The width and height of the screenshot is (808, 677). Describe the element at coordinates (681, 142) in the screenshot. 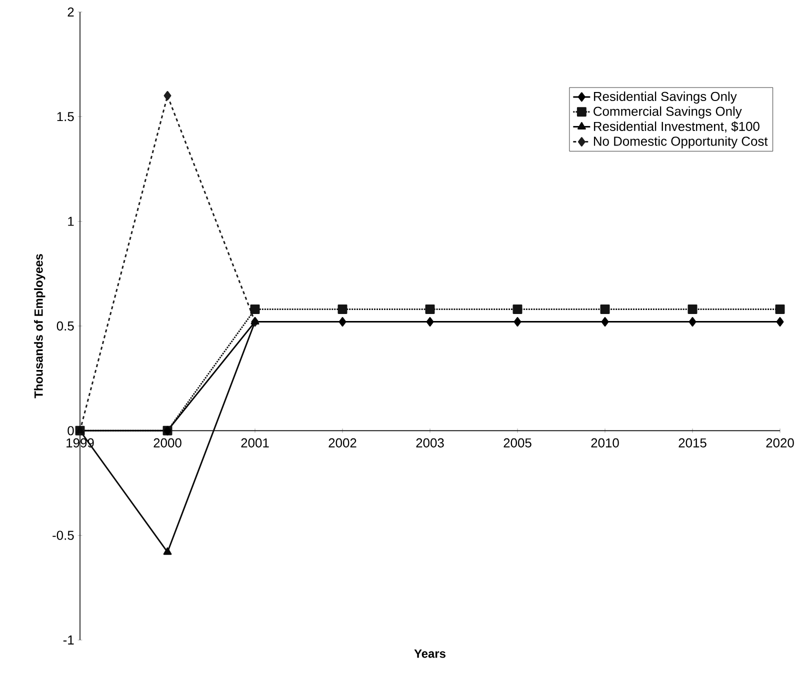

I see `legend-label: No Domestic Opportunity Cost` at that location.